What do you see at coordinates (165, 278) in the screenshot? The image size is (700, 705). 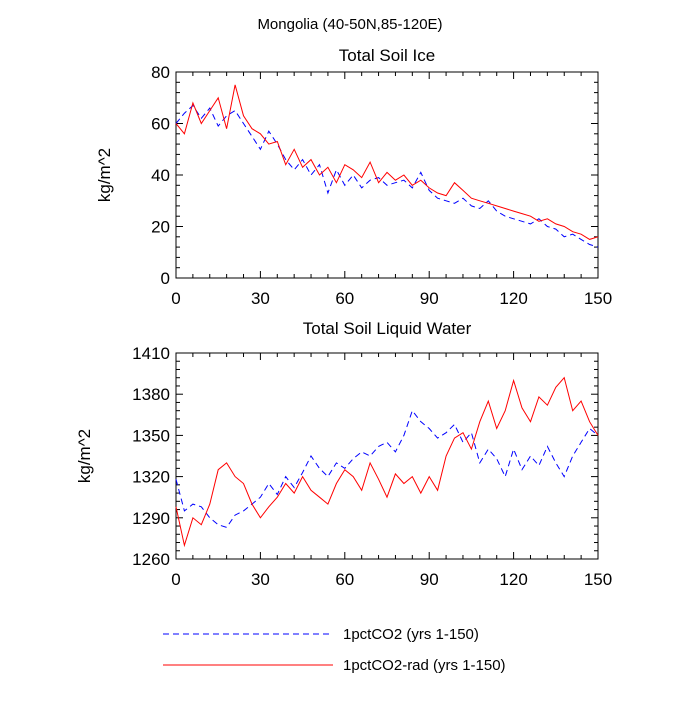 I see `y-tick-label: 0` at bounding box center [165, 278].